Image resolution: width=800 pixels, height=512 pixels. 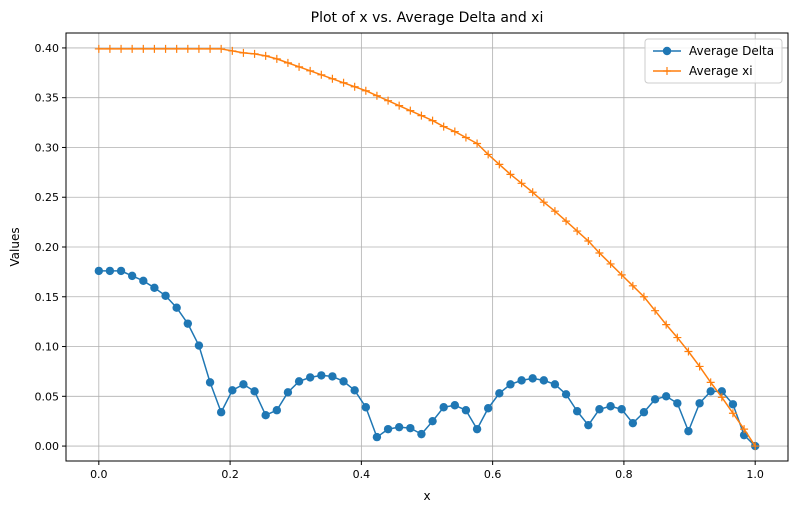 I want to click on y-axis-ticks: 0.00 0.05 0.10 0.15 0.20 0.25 0.30 0.35 0.40, so click(x=50, y=247).